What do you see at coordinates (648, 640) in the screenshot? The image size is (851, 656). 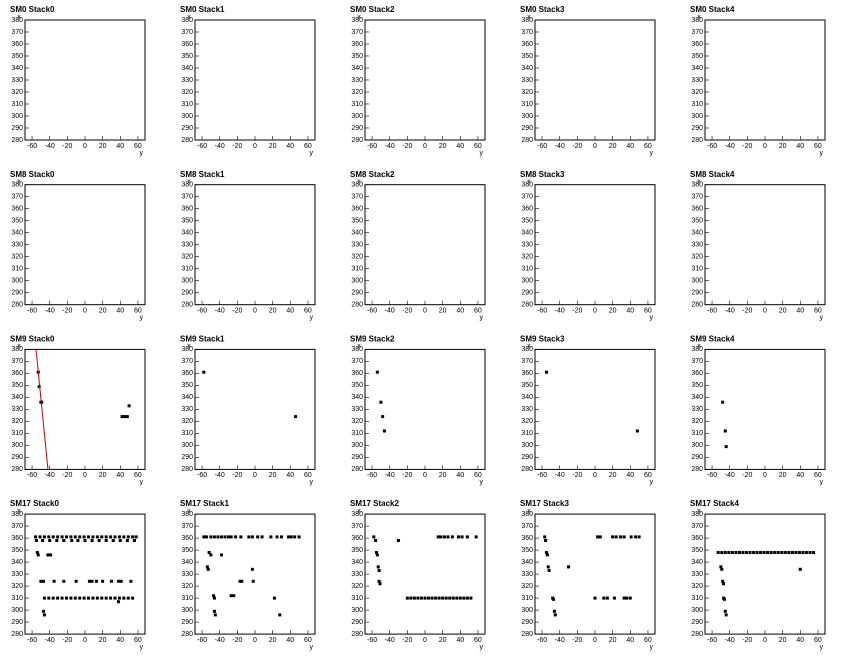 I see `x-tick-label: 60` at bounding box center [648, 640].